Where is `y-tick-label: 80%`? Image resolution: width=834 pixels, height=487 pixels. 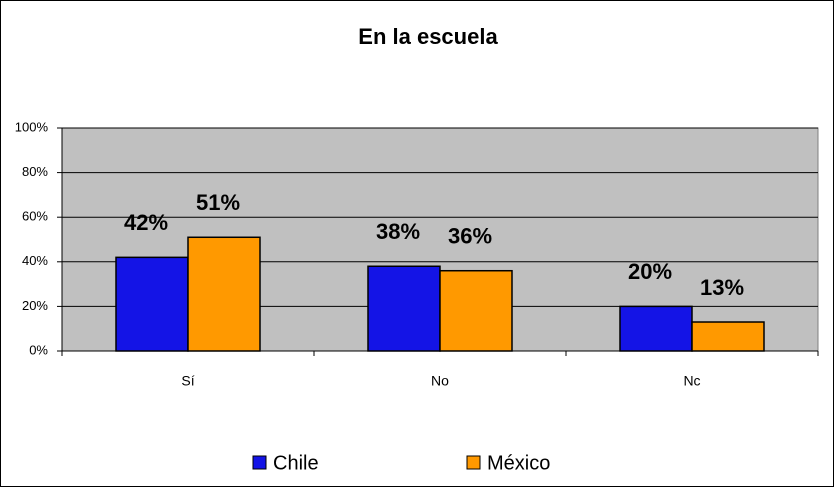 y-tick-label: 80% is located at coordinates (35, 171).